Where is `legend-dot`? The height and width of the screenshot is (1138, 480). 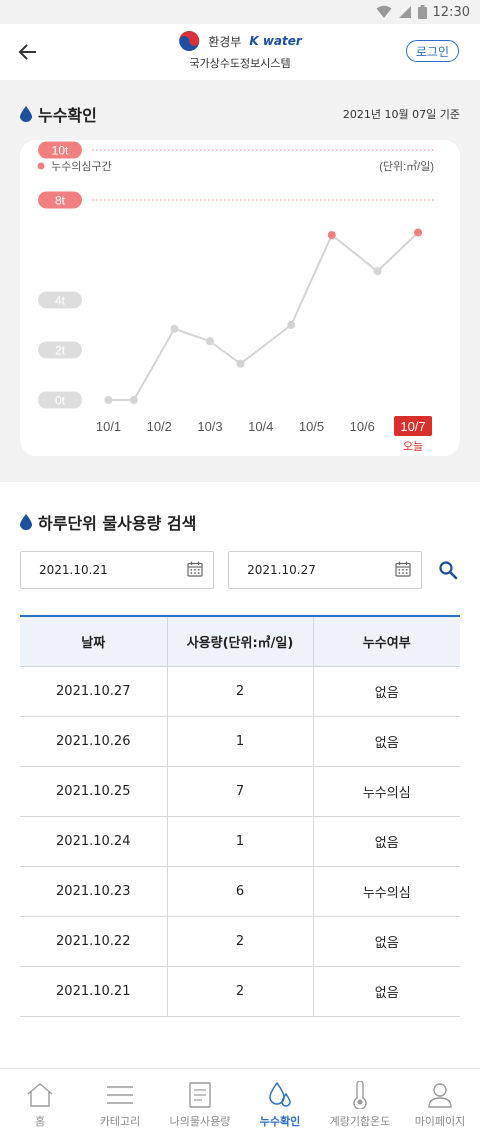
legend-dot is located at coordinates (41, 166).